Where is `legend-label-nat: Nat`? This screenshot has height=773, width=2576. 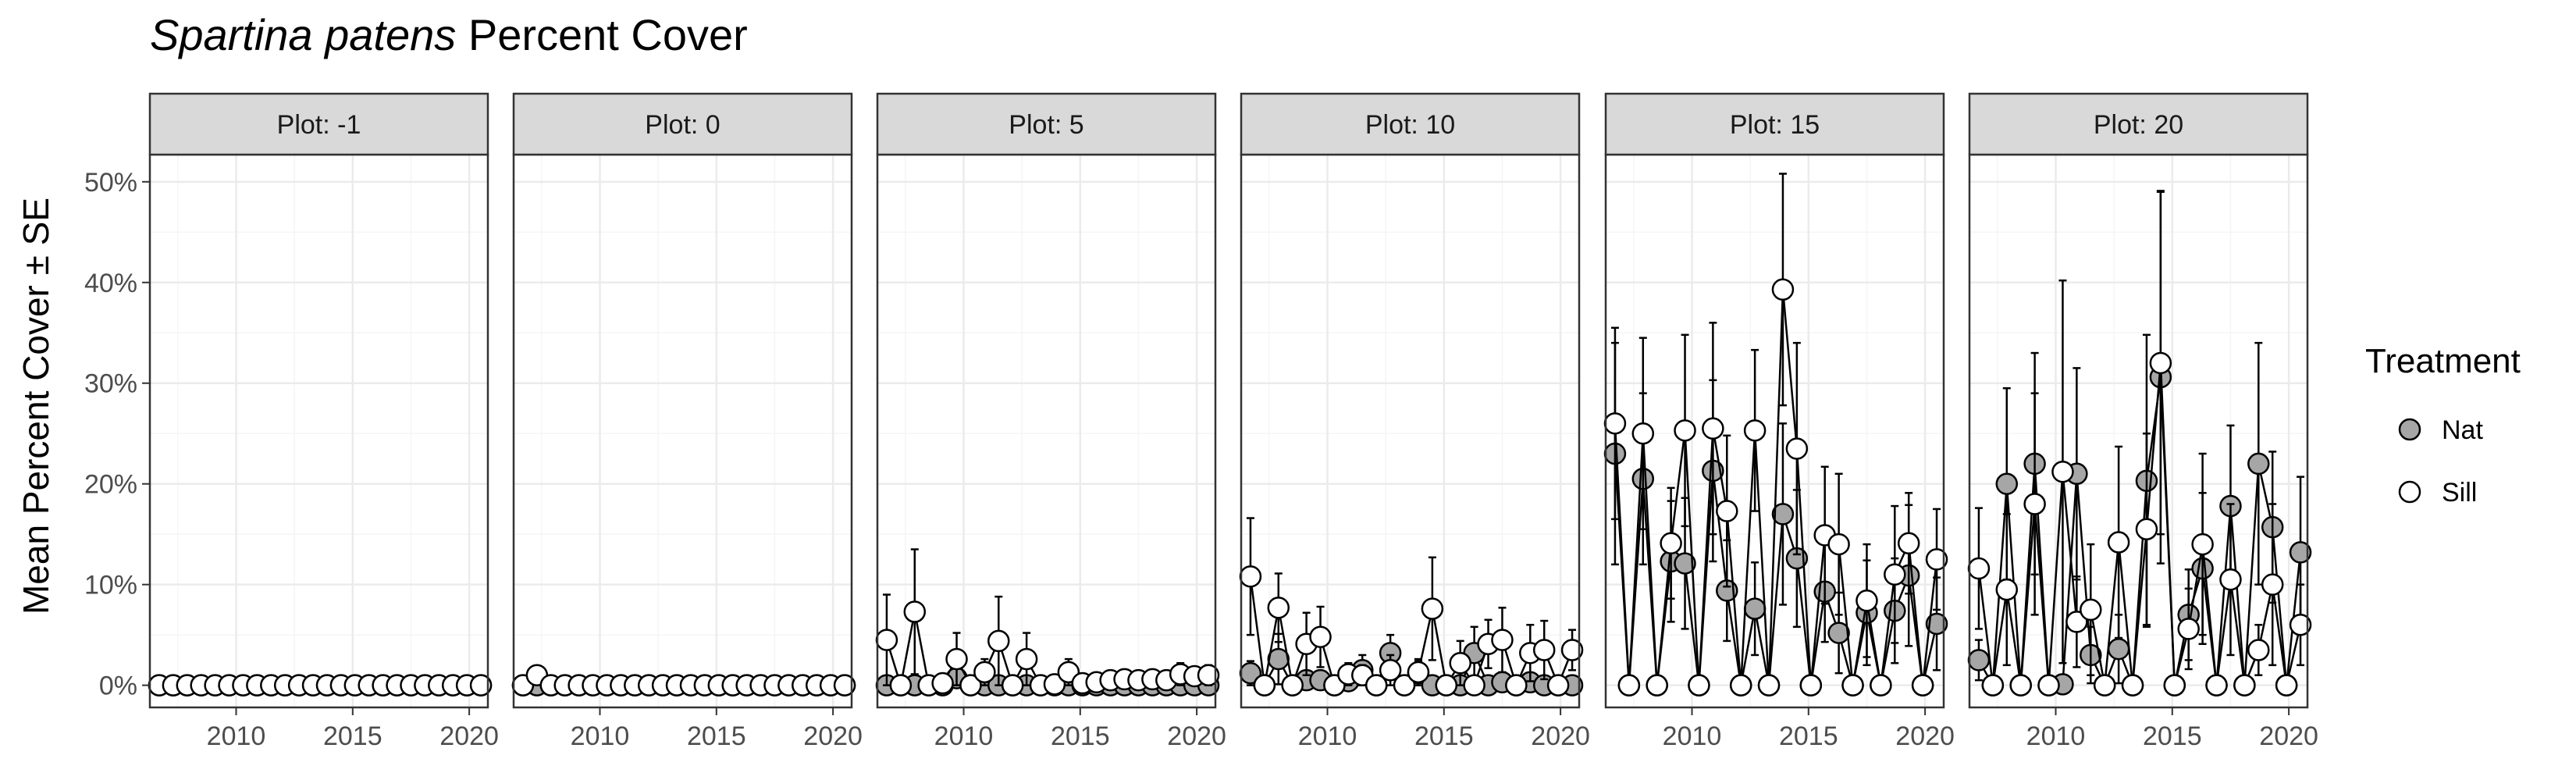 legend-label-nat: Nat is located at coordinates (2462, 430).